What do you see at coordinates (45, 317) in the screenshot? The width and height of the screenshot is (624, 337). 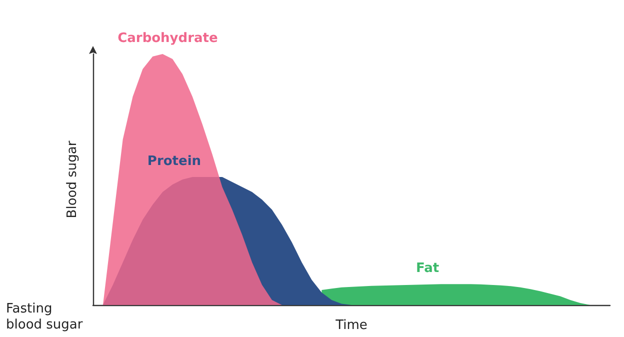 I see `text: Fasting blood sugar` at bounding box center [45, 317].